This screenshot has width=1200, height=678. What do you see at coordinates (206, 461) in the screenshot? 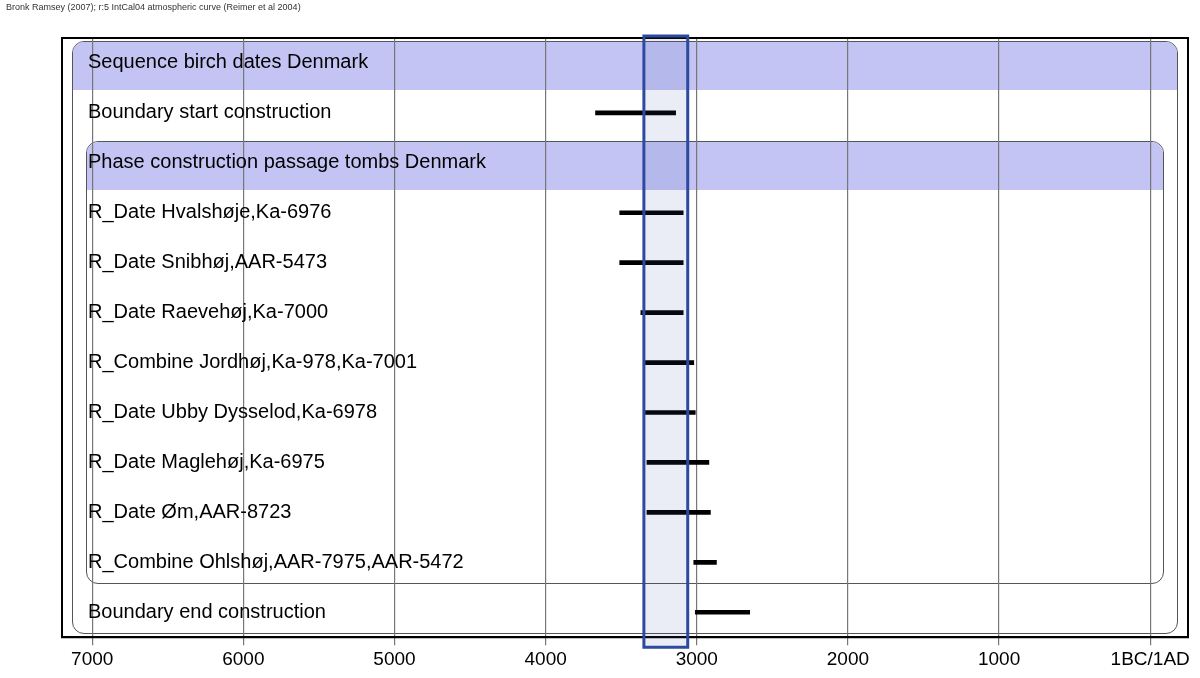
I see `y-tick-label: R_Date Maglehøj,Ka-6975` at bounding box center [206, 461].